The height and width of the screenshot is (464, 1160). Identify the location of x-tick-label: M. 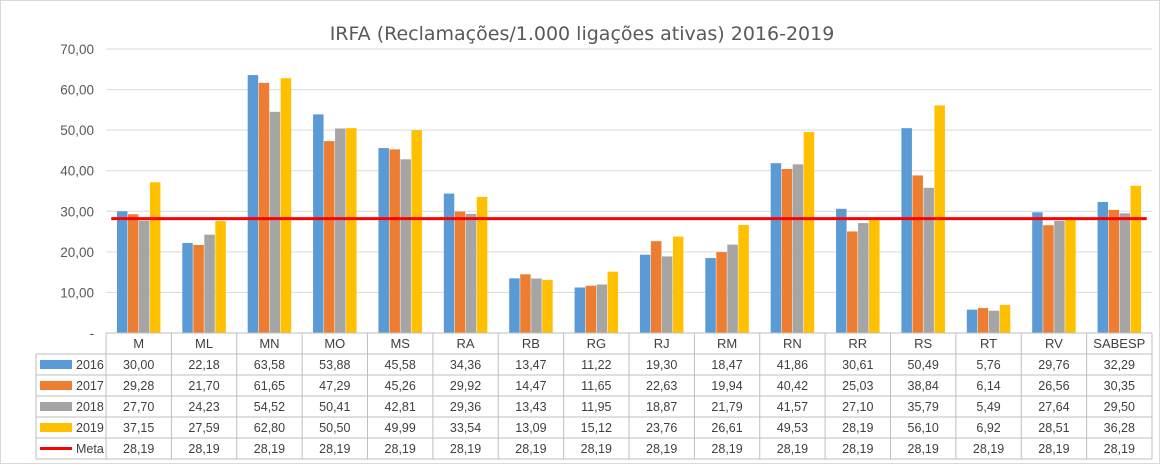
(138, 343).